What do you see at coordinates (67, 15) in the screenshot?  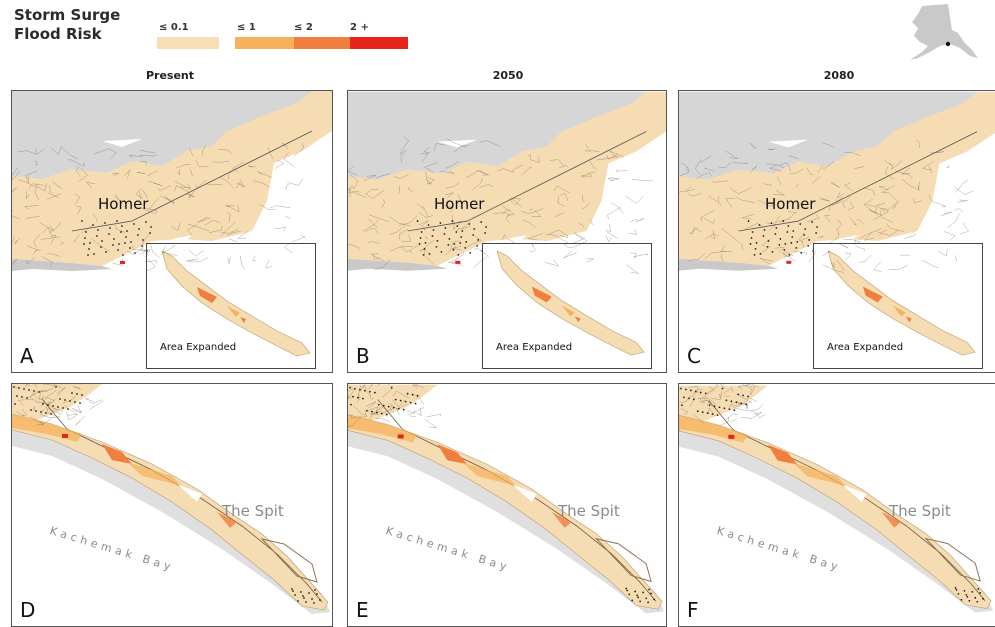 I see `legend-title-line1: Storm Surge` at bounding box center [67, 15].